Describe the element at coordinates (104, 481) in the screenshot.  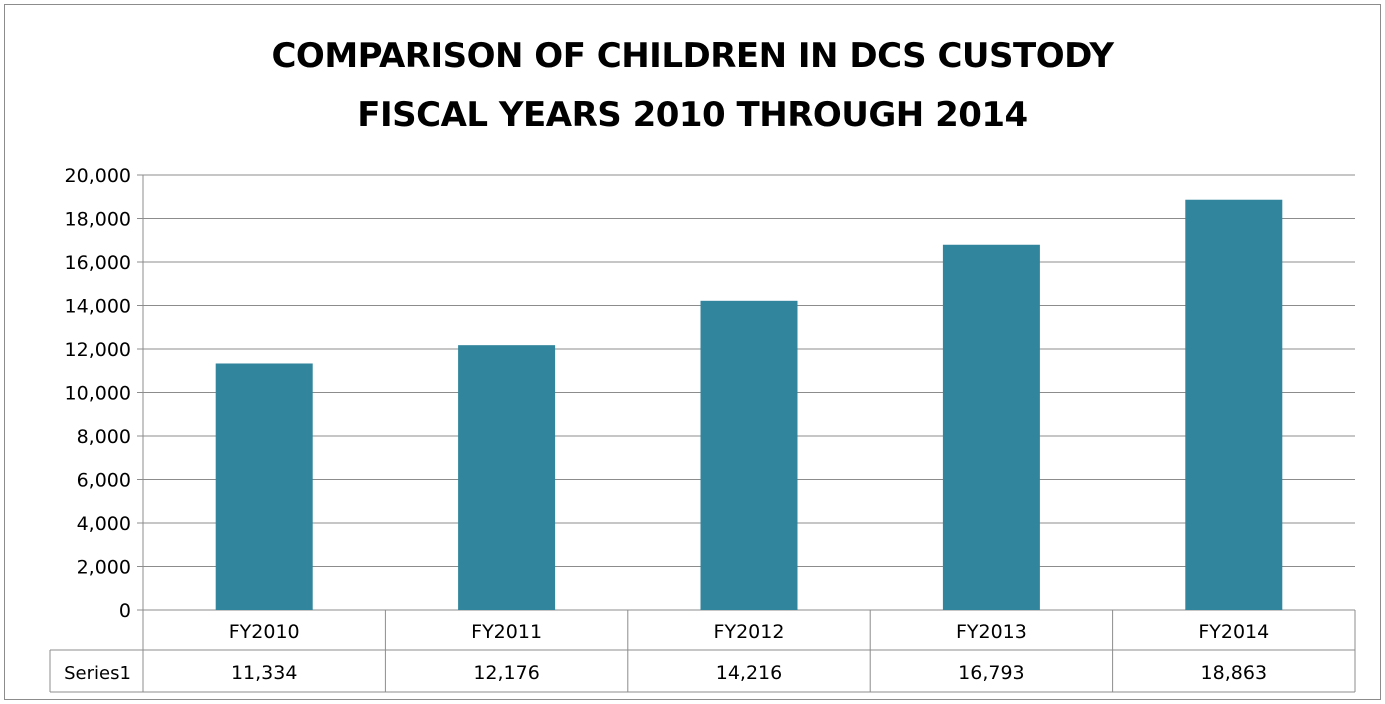
I see `y-tick-label: 6,000` at that location.